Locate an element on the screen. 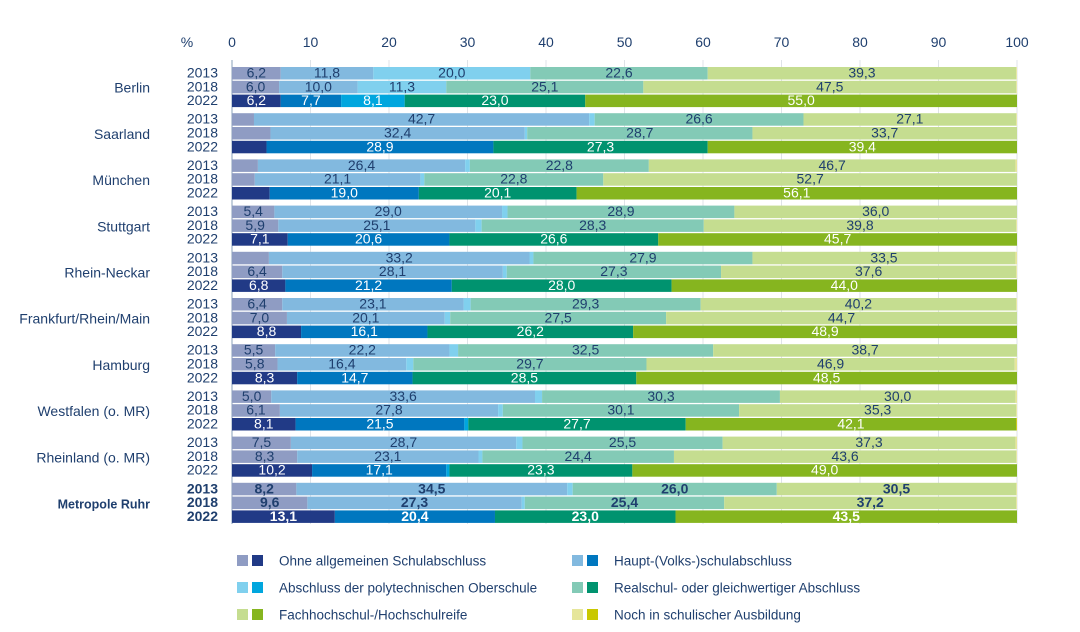  data-label: 16,4 is located at coordinates (341, 364).